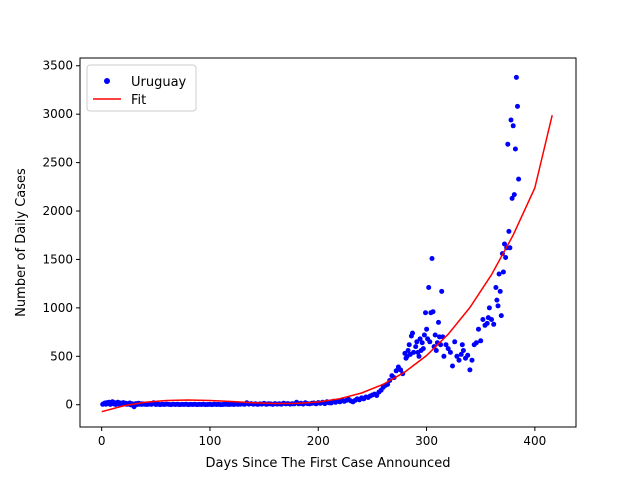  Describe the element at coordinates (318, 441) in the screenshot. I see `x-tick-label: 200` at that location.